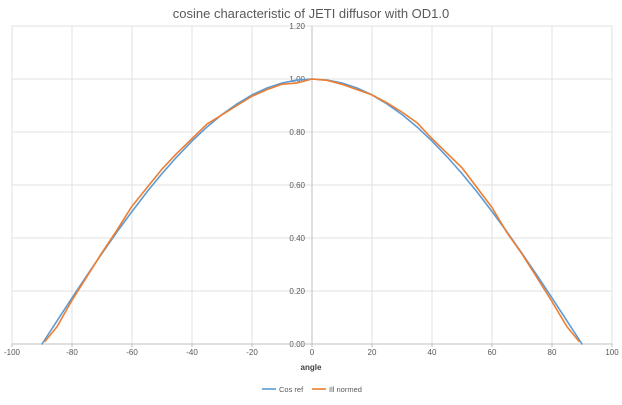 The image size is (622, 405). I want to click on x-tick-label: 40, so click(432, 352).